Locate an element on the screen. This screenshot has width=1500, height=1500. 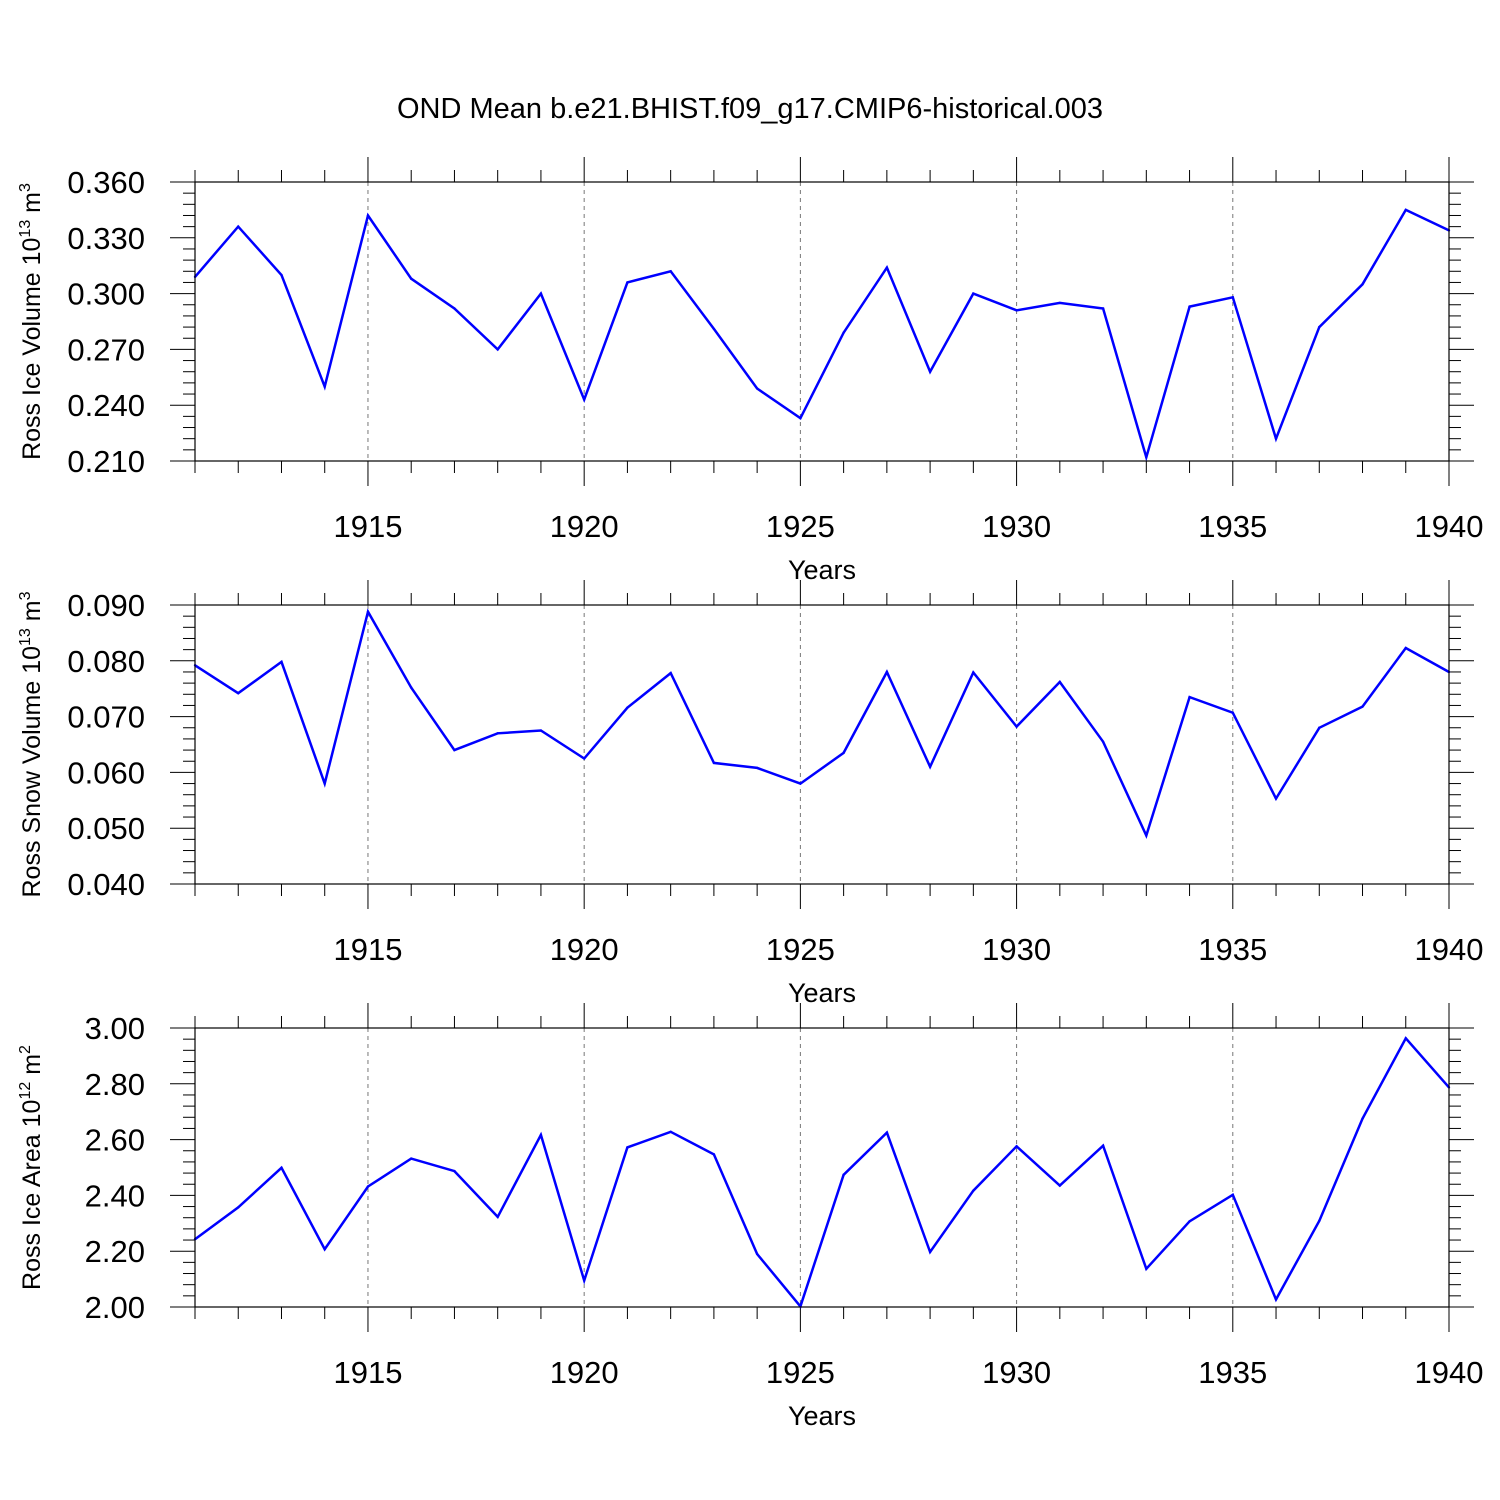
y-tick-label: 0.240 is located at coordinates (106, 405).